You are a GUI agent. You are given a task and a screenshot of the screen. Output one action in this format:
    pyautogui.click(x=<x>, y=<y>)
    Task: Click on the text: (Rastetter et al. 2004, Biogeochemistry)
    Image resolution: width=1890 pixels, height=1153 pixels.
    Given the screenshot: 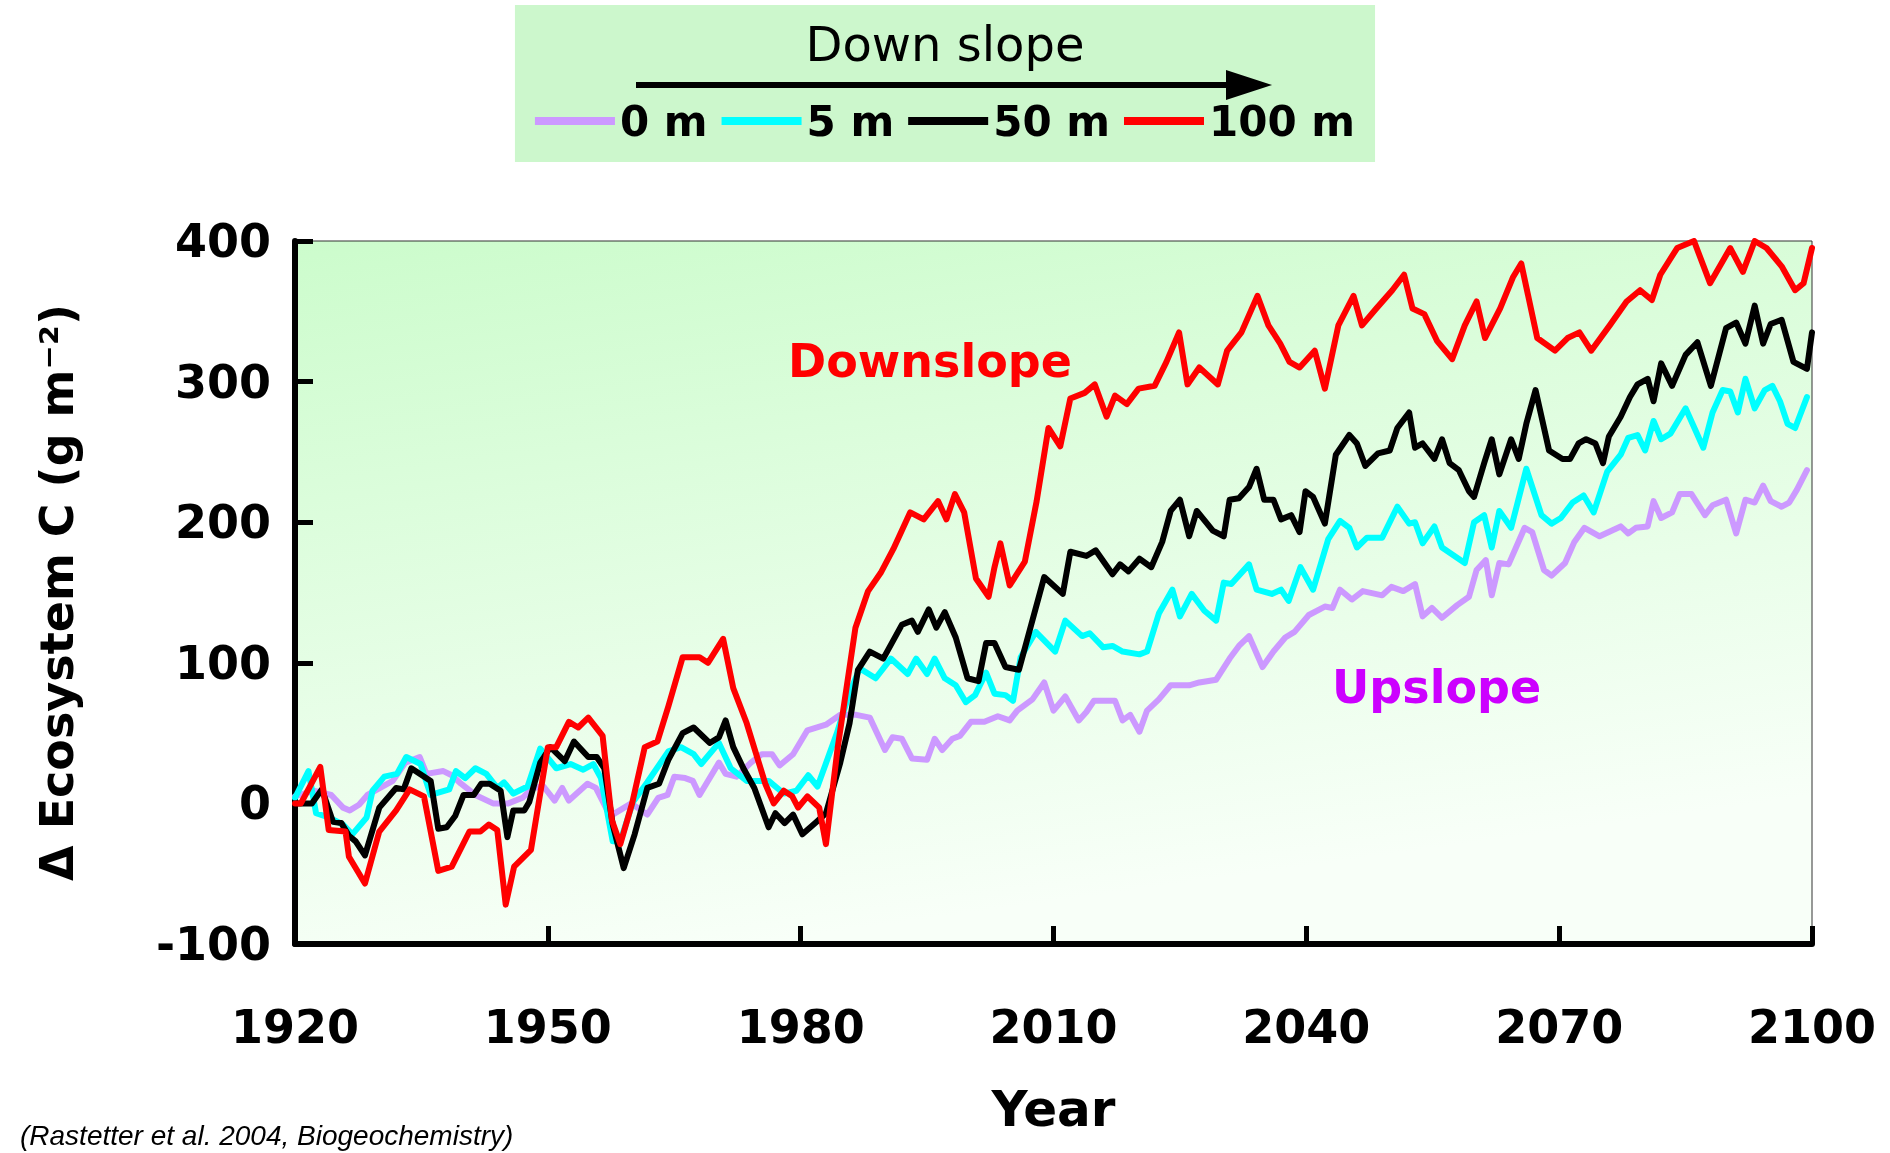 What is the action you would take?
    pyautogui.click(x=267, y=1135)
    